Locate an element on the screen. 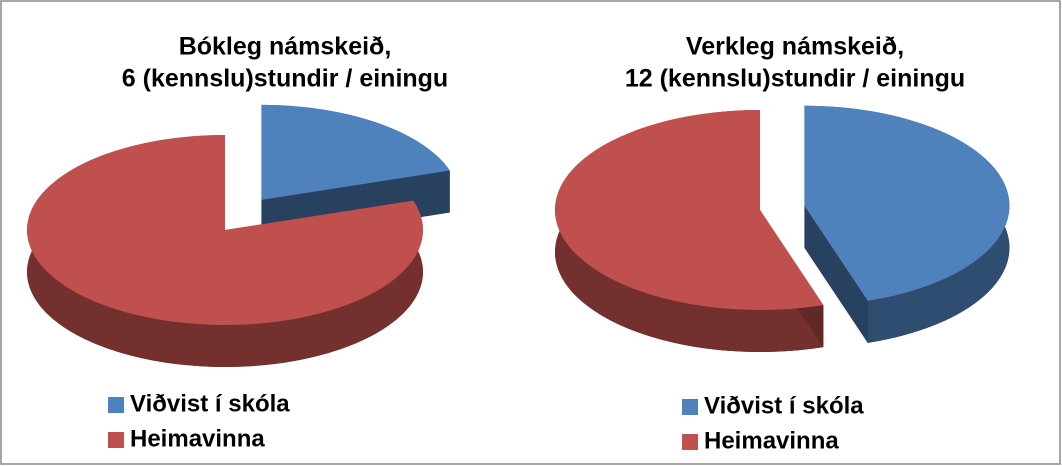 The width and height of the screenshot is (1062, 466). chart-title: Bókleg námskeið, is located at coordinates (285, 47).